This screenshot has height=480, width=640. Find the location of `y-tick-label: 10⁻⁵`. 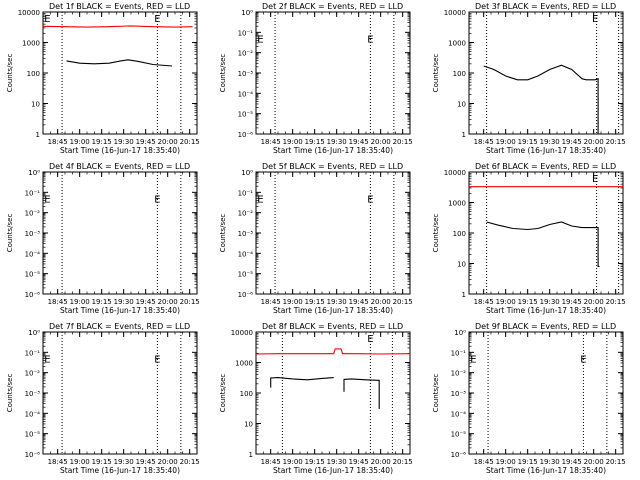

y-tick-label: 10⁻⁵ is located at coordinates (246, 275).